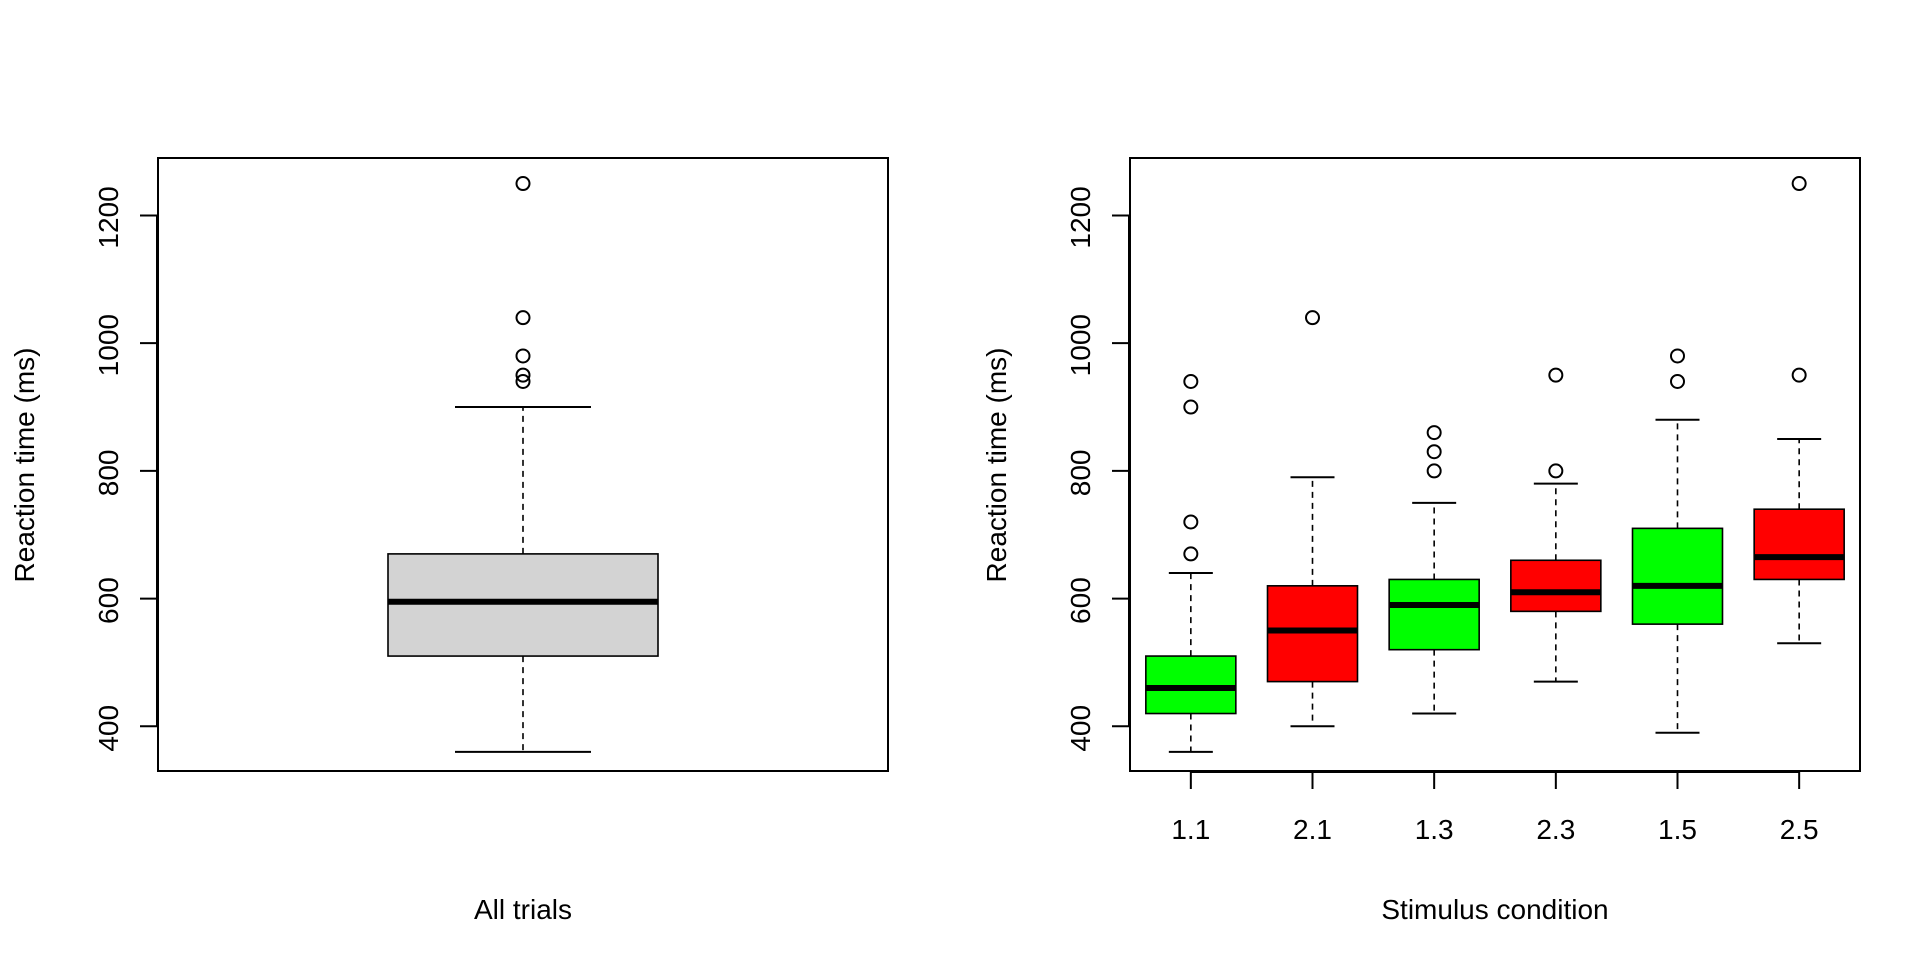 The image size is (1920, 960). Describe the element at coordinates (1799, 829) in the screenshot. I see `x-tick-label: 2.5` at that location.